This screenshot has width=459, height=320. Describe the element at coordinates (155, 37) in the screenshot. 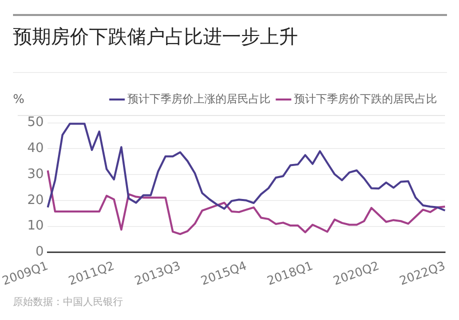

I see `chart-title: 预期房价下跌储户占比进一步上升` at that location.